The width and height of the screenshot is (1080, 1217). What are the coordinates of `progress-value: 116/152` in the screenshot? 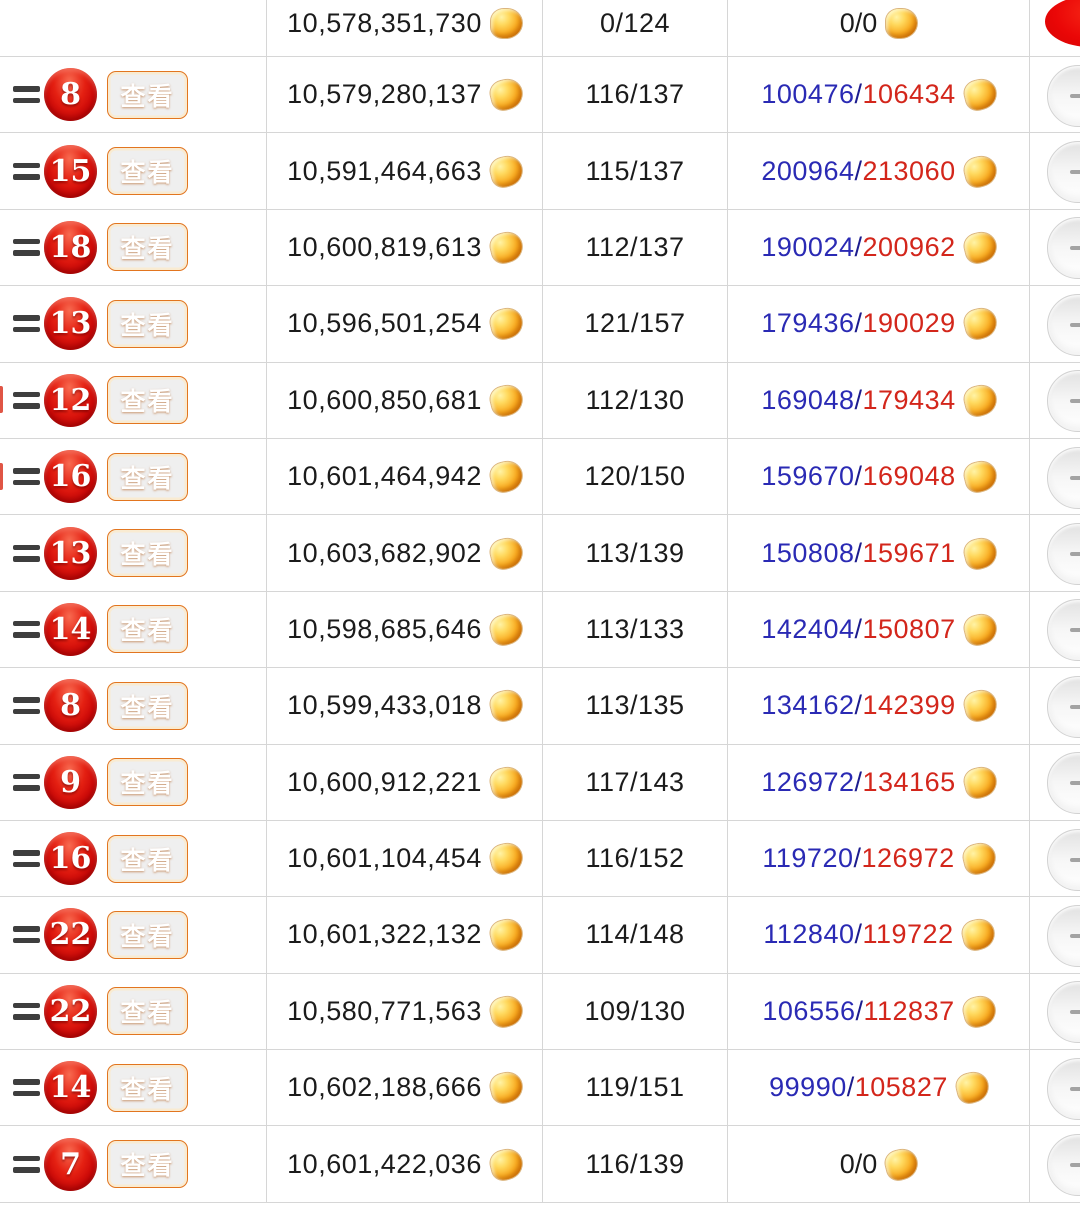 It's located at (635, 858).